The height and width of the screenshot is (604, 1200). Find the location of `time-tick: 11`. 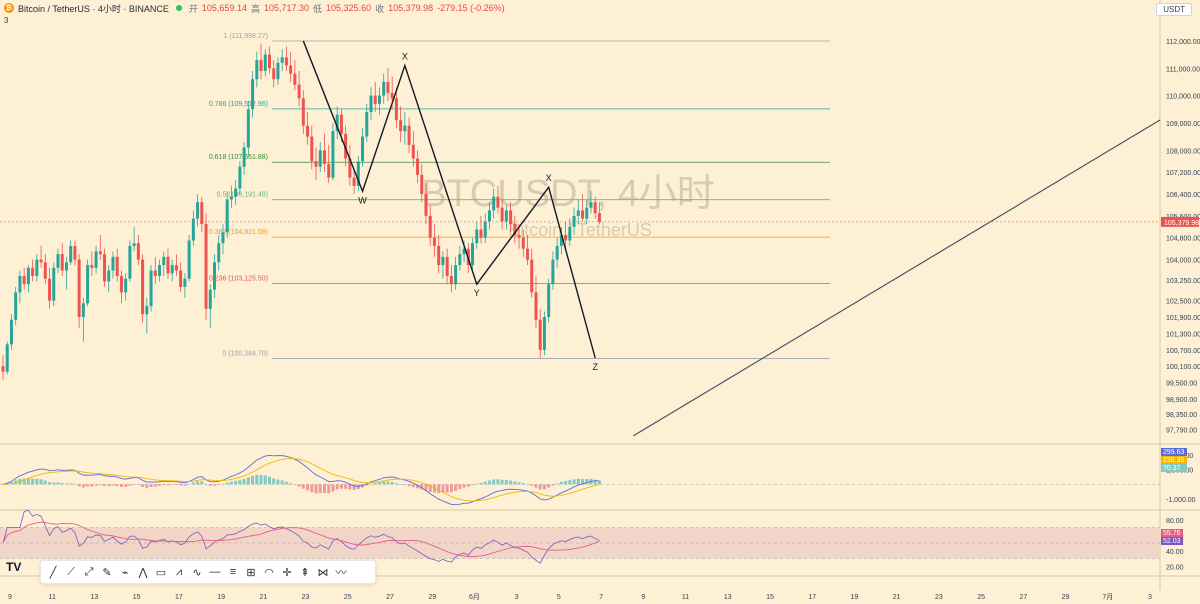

time-tick: 11 is located at coordinates (685, 597).